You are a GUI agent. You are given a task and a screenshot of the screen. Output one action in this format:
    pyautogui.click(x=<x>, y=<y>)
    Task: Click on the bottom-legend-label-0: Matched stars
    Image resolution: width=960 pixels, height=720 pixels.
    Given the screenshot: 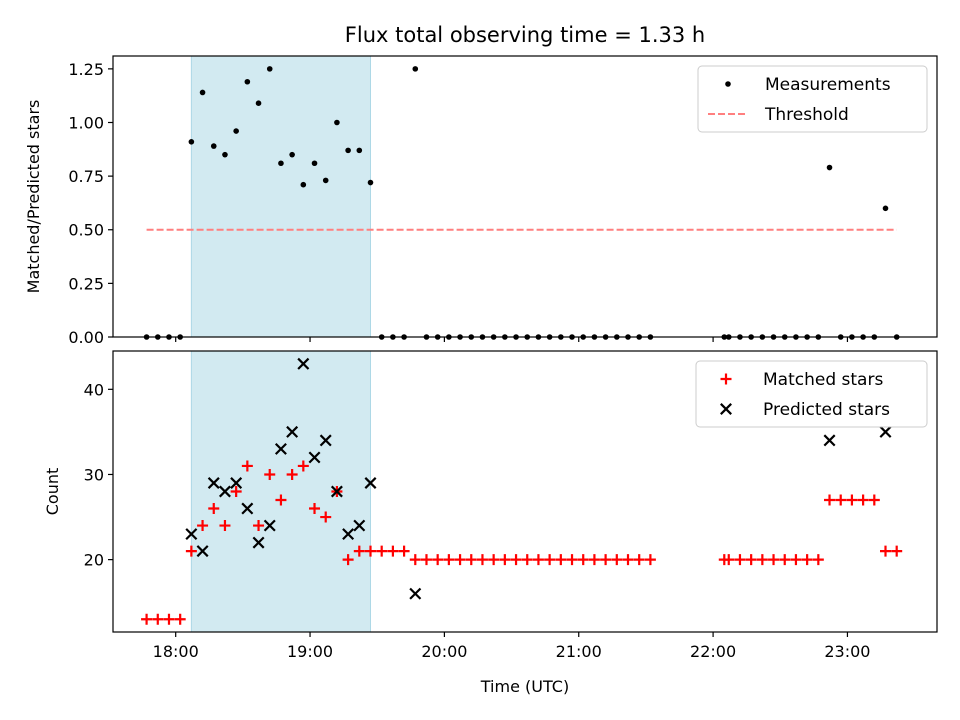 What is the action you would take?
    pyautogui.click(x=823, y=380)
    